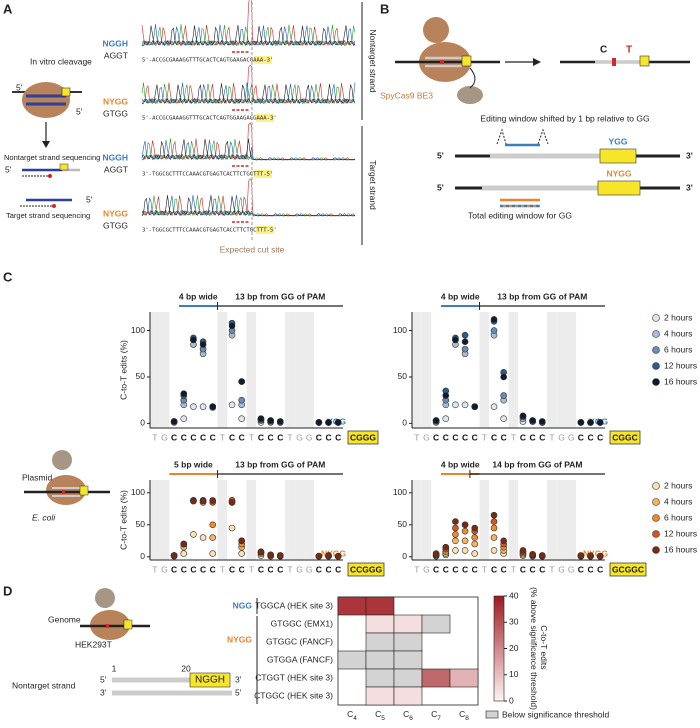 Image resolution: width=700 pixels, height=728 pixels. I want to click on column-label: C5, so click(380, 715).